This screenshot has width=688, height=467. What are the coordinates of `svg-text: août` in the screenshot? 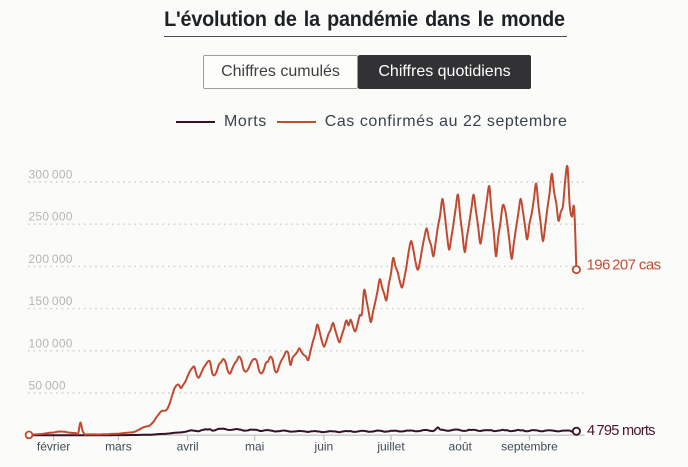 It's located at (461, 447).